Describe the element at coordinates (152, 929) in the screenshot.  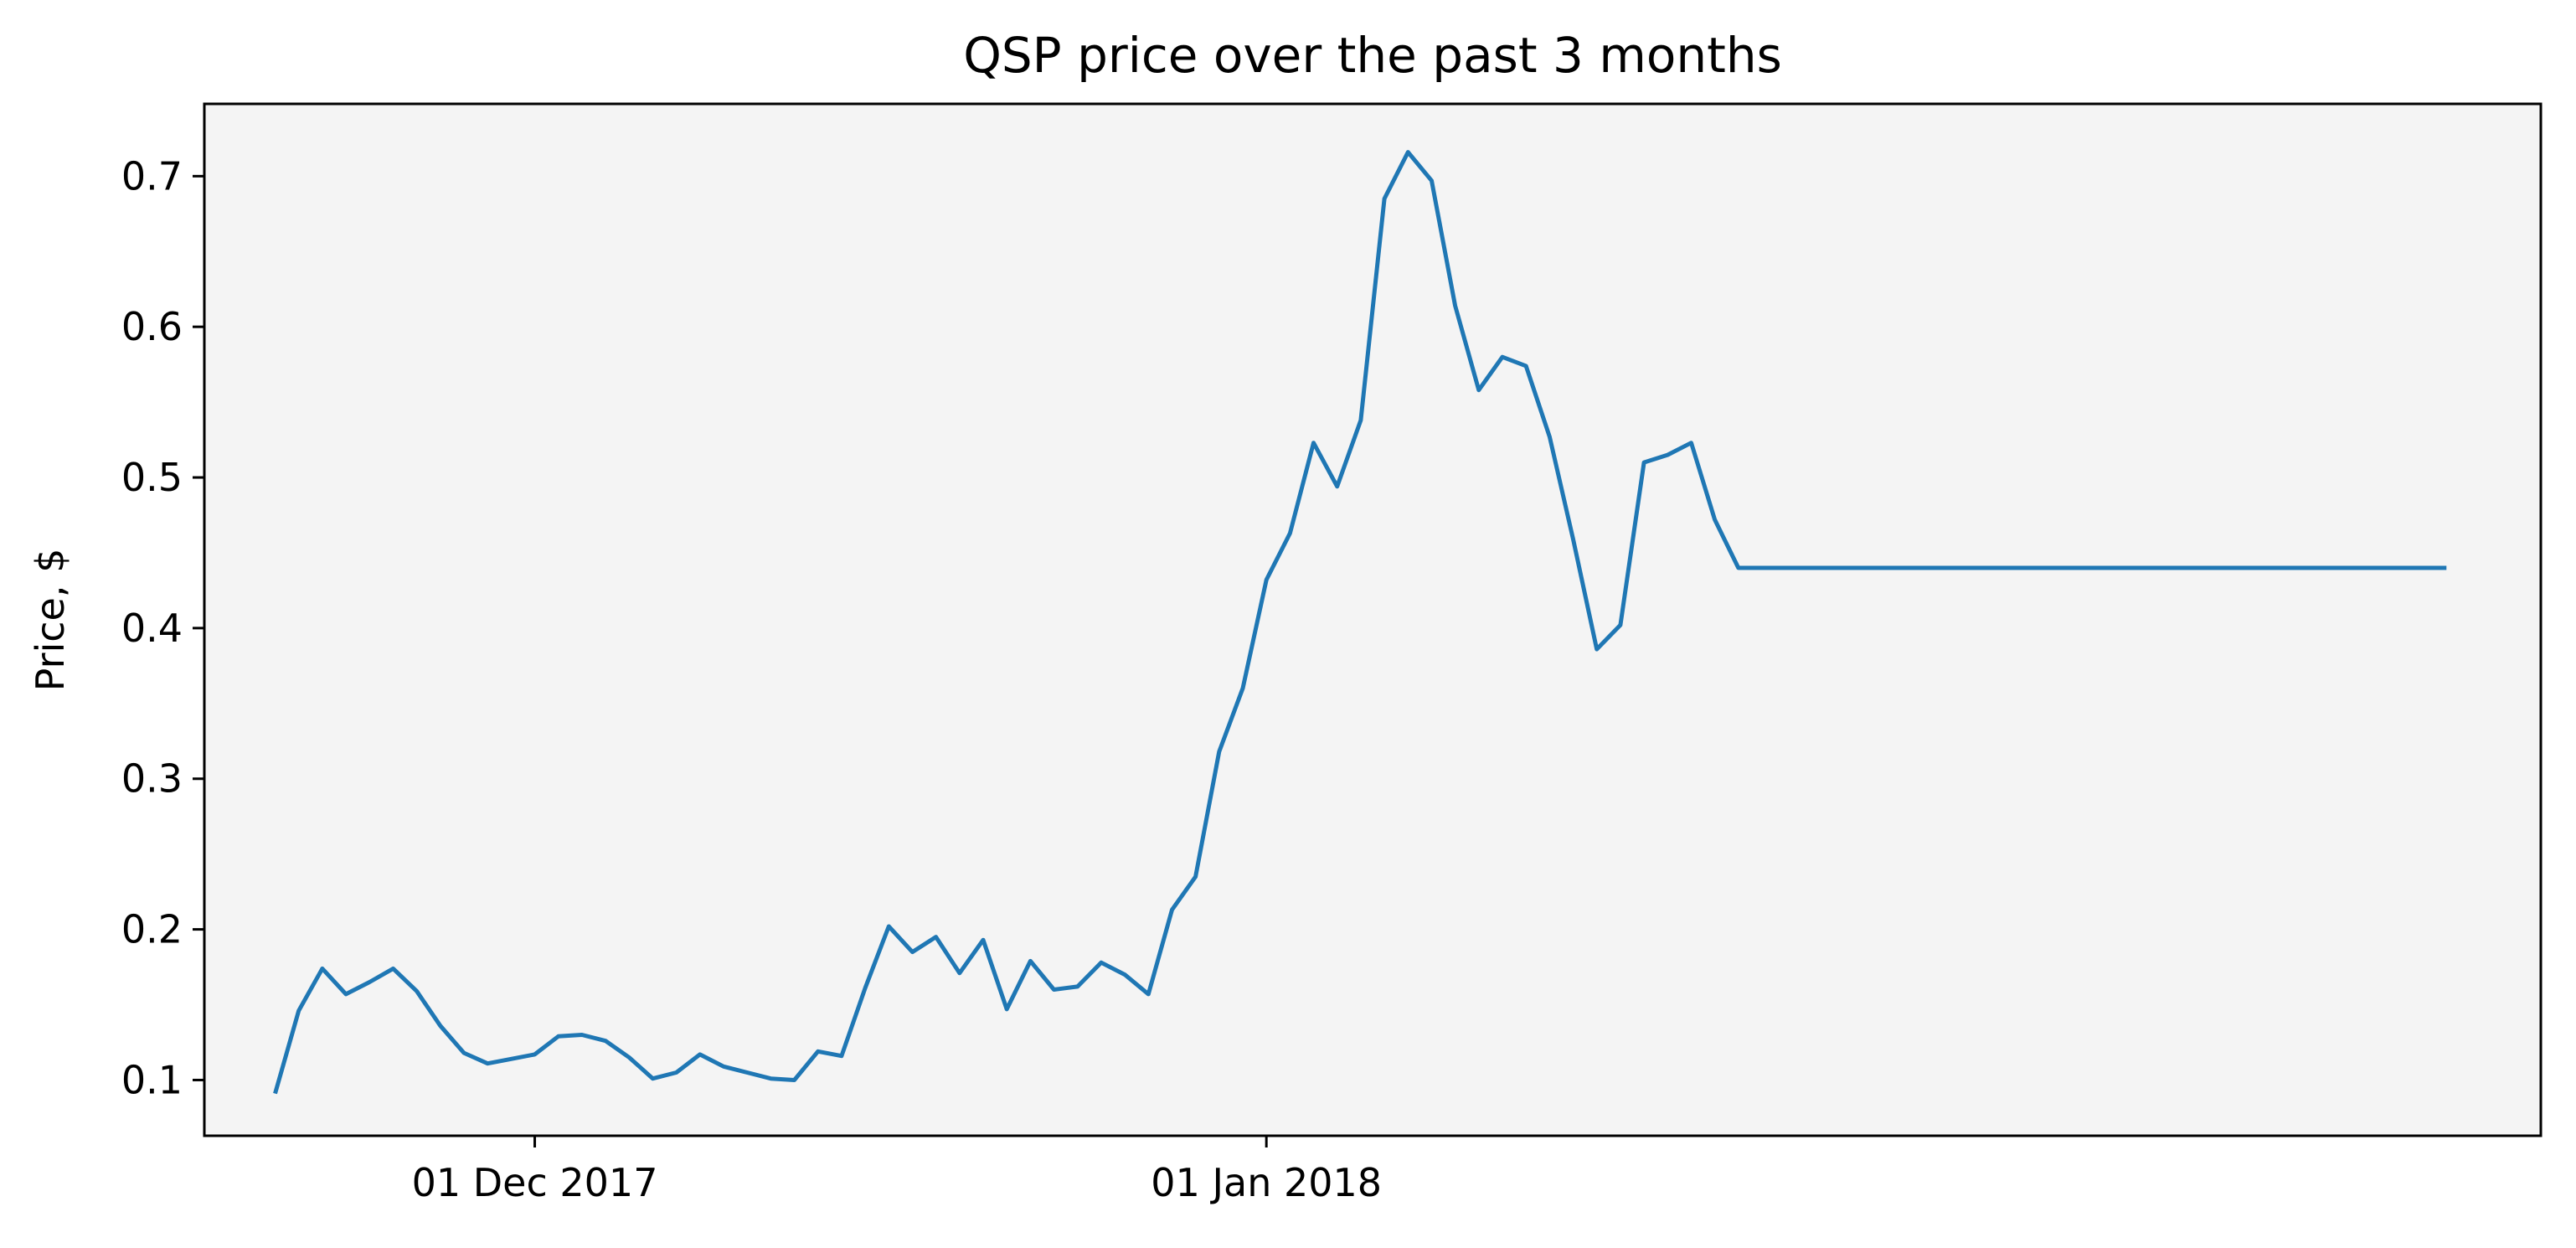
I see `y-tick-label: 0.2` at that location.